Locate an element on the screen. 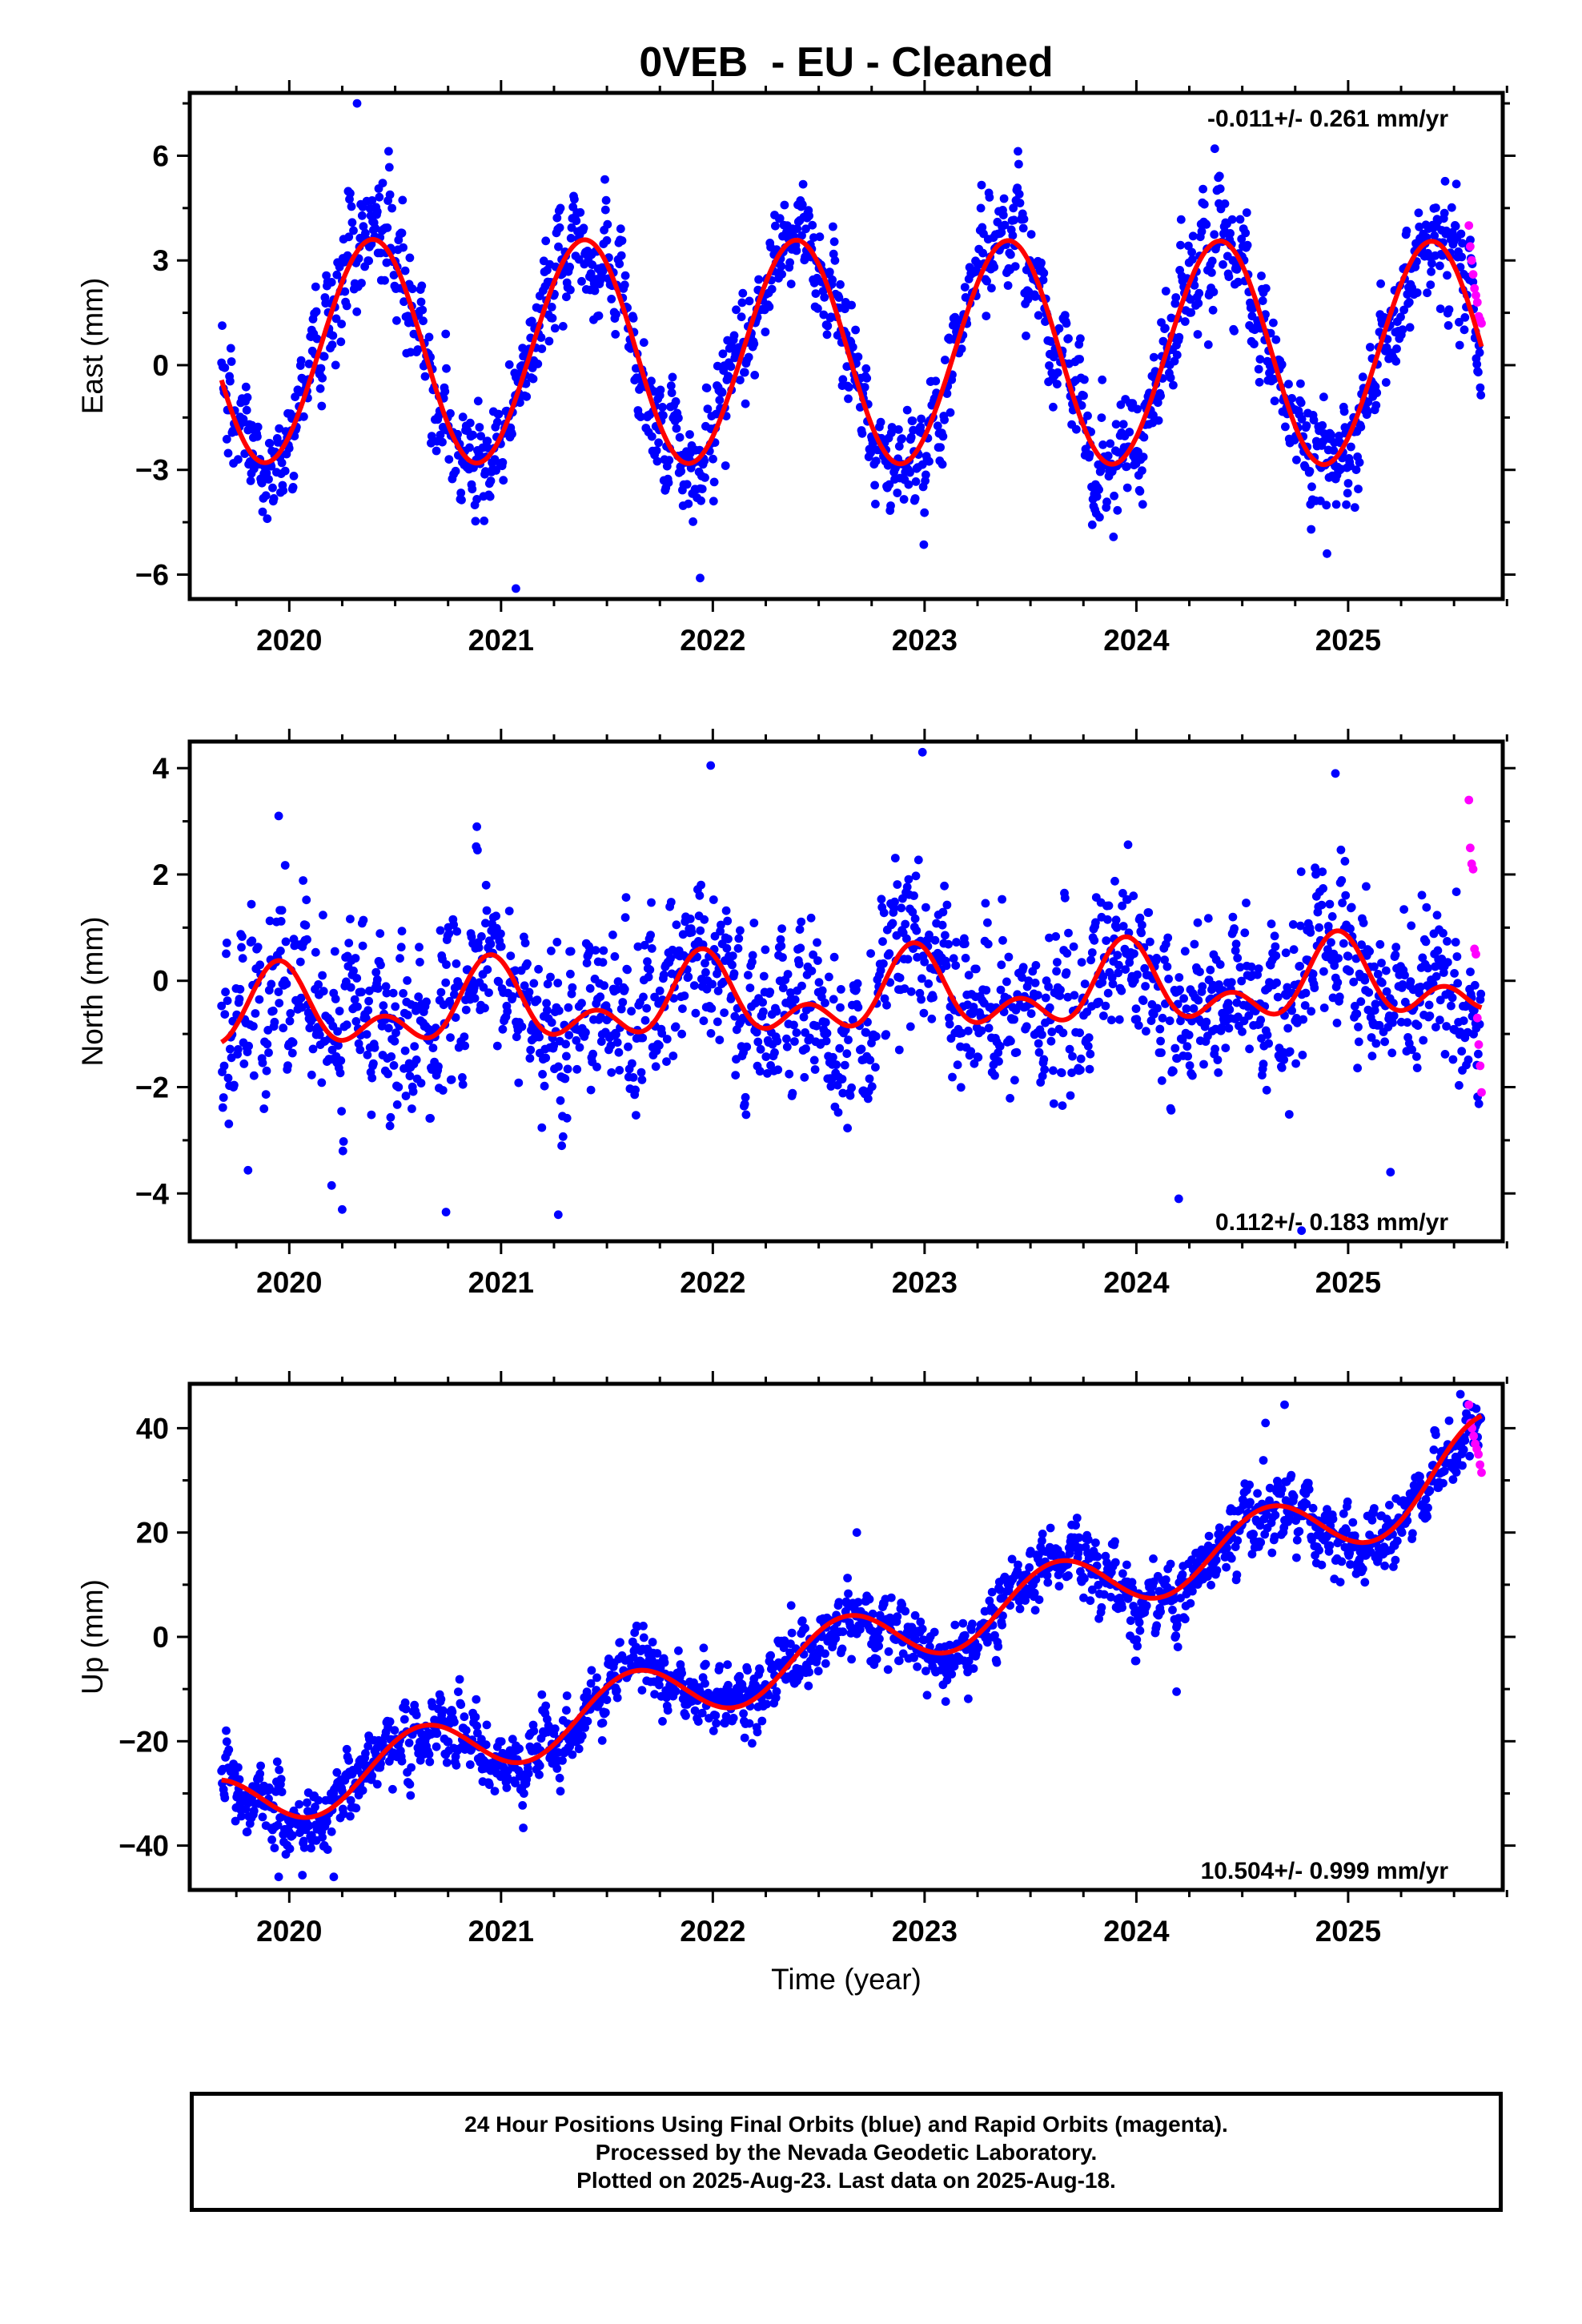 This screenshot has height=2324, width=1582. north-rapid-point is located at coordinates (1473, 869).